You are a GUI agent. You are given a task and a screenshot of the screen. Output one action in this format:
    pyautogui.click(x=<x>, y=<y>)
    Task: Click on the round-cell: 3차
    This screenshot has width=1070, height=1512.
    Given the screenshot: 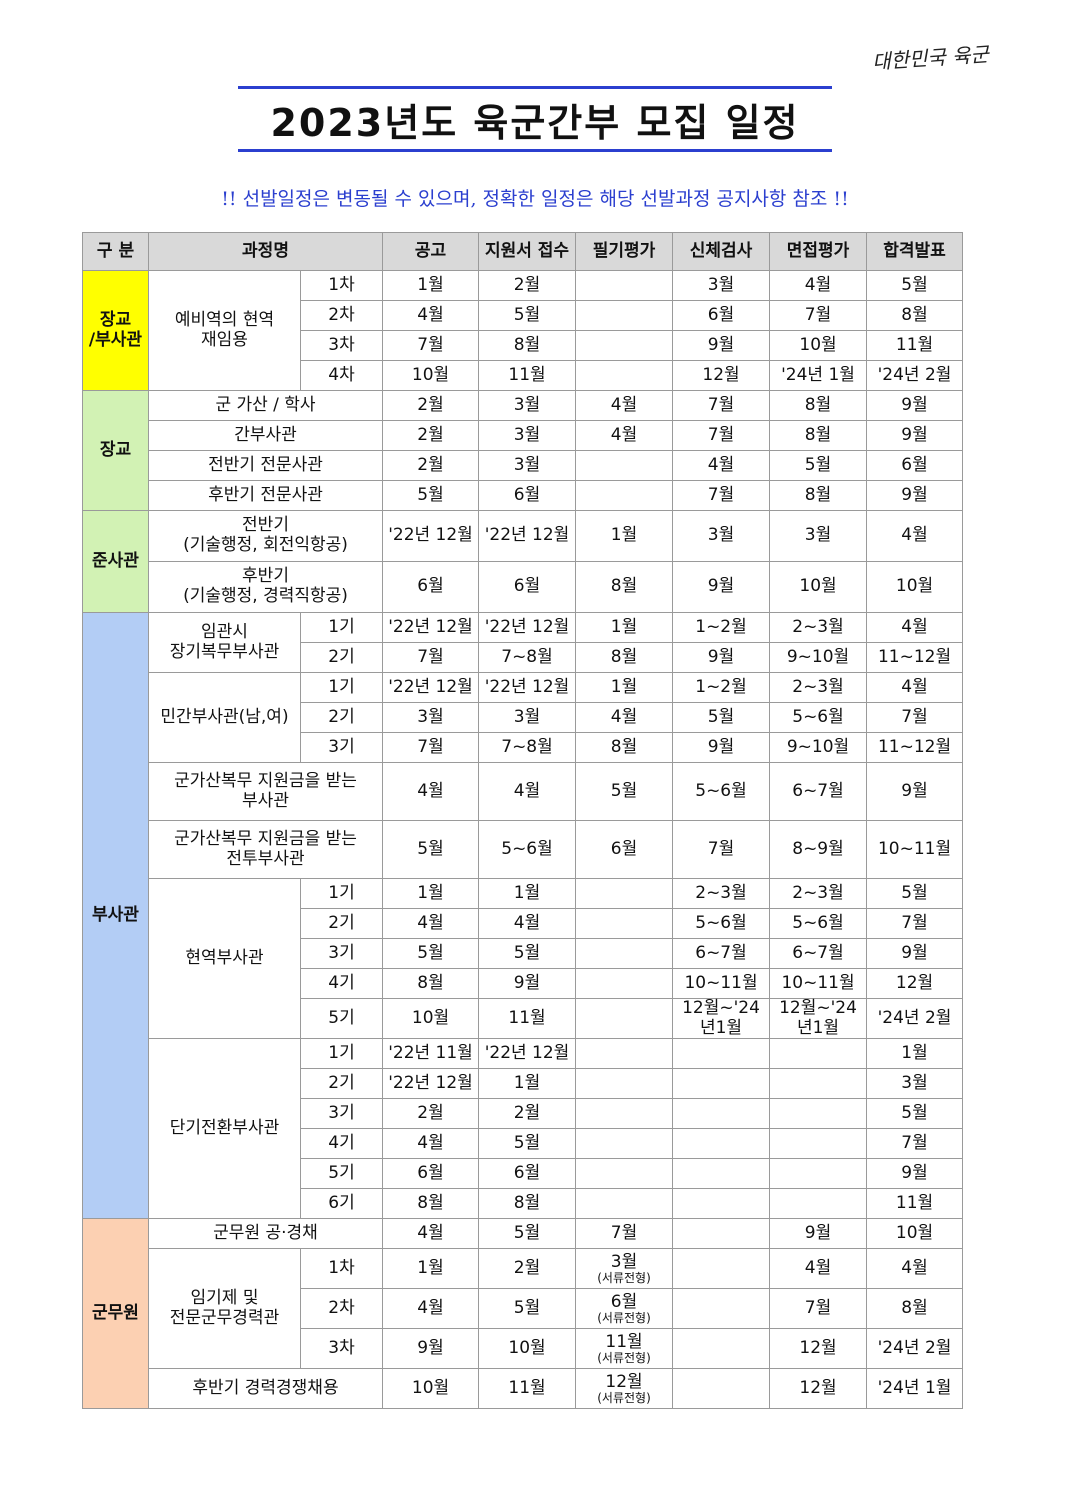 What is the action you would take?
    pyautogui.click(x=341, y=345)
    